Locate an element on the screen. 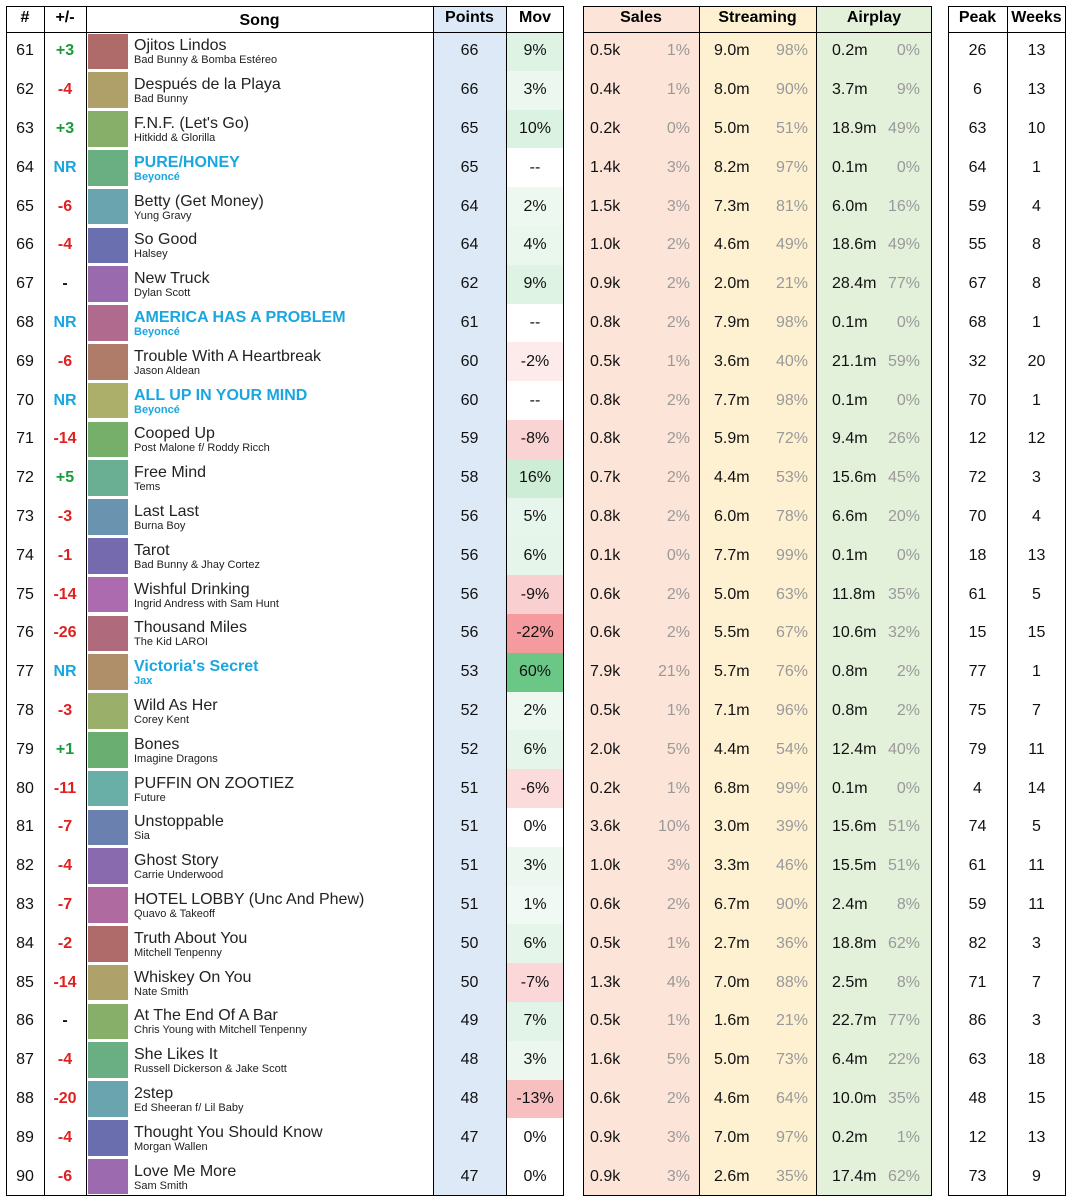 Image resolution: width=1071 pixels, height=1200 pixels. cell: -9% is located at coordinates (535, 594).